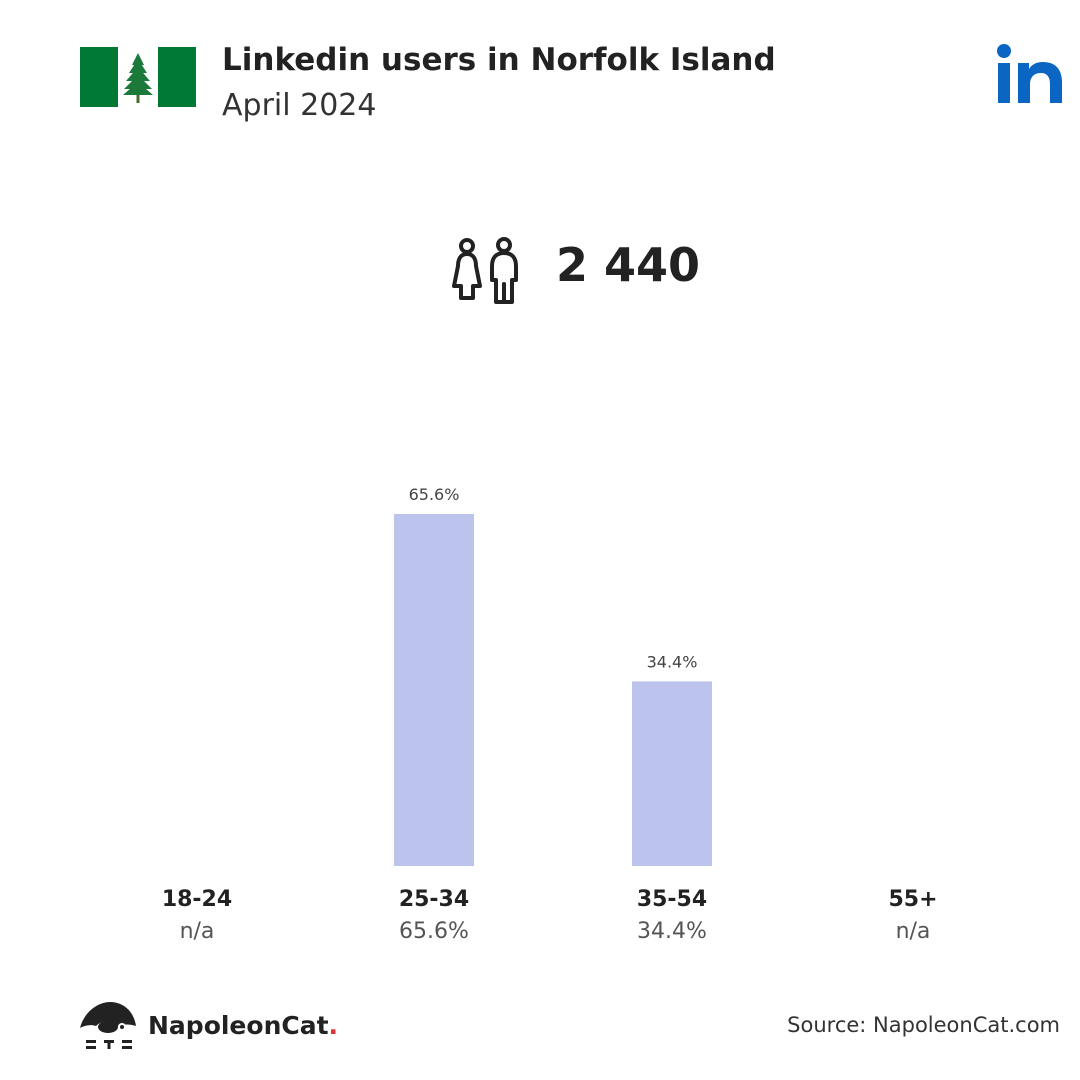 This screenshot has width=1080, height=1080. Describe the element at coordinates (138, 77) in the screenshot. I see `norfolk-island-flag-icon` at that location.